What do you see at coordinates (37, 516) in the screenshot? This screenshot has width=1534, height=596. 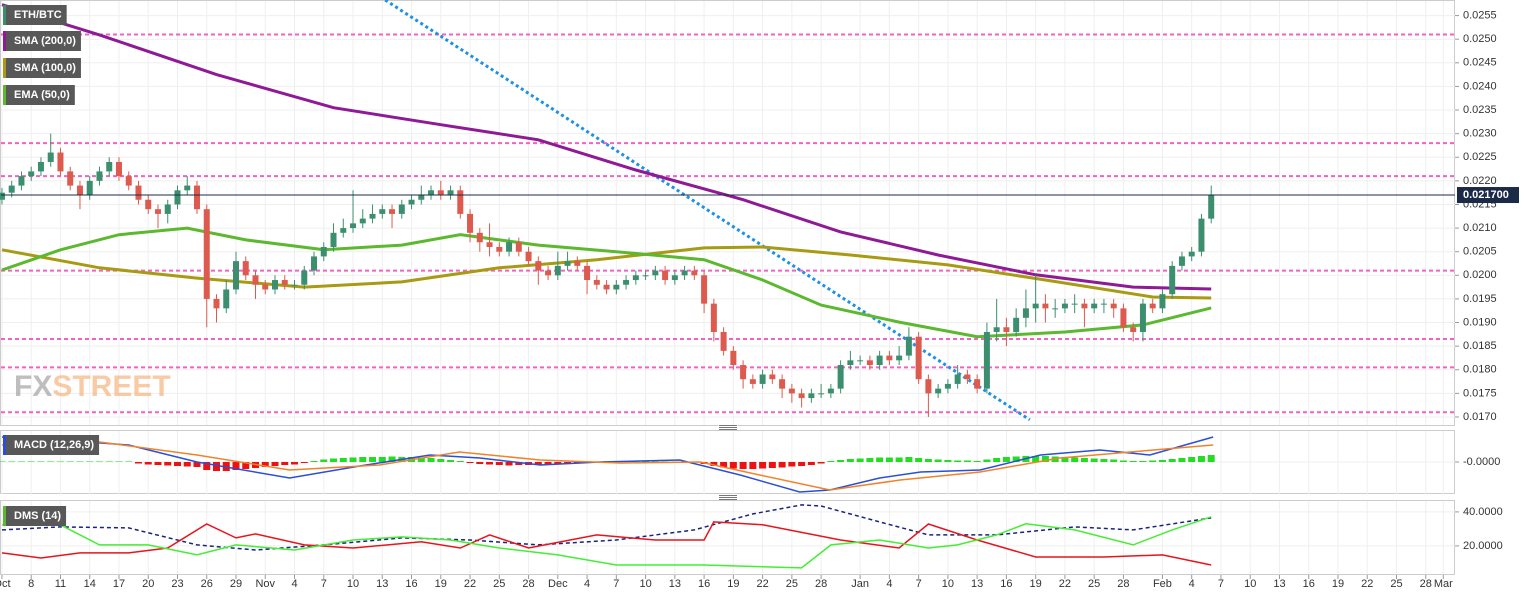 I see `legend-label: DMS (14)` at bounding box center [37, 516].